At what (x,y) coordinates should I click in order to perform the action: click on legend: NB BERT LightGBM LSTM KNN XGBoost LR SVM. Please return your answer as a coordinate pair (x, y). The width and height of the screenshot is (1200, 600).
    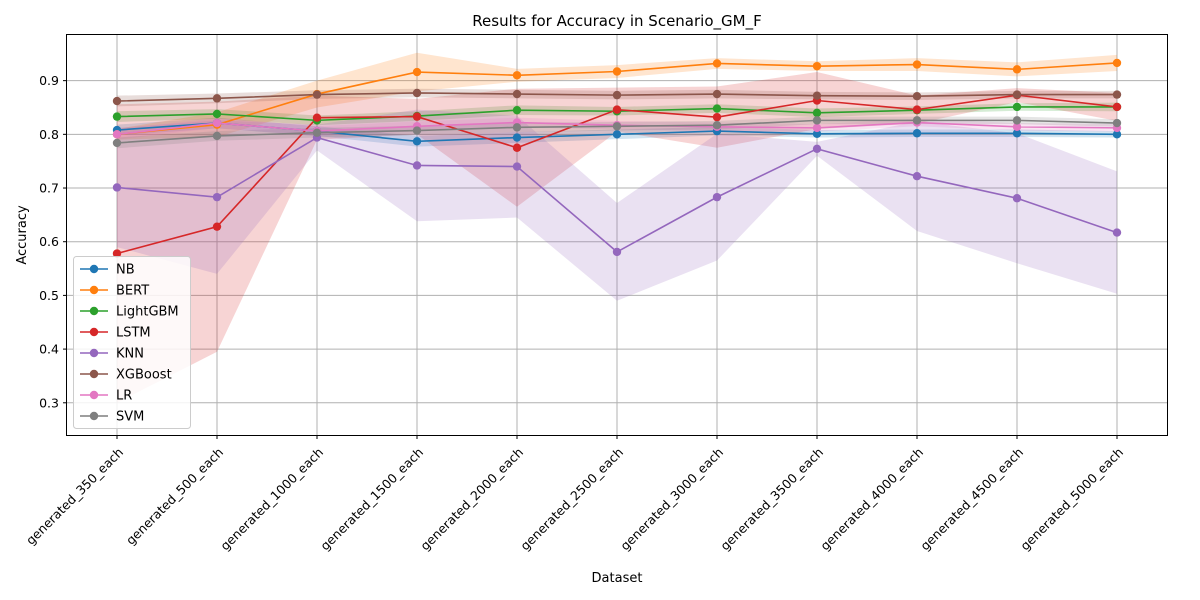
    Looking at the image, I should click on (132, 342).